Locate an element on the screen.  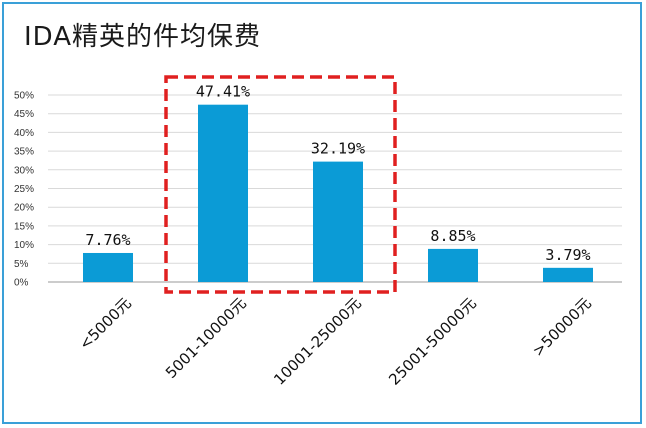
data-label: 3.79% is located at coordinates (567, 255).